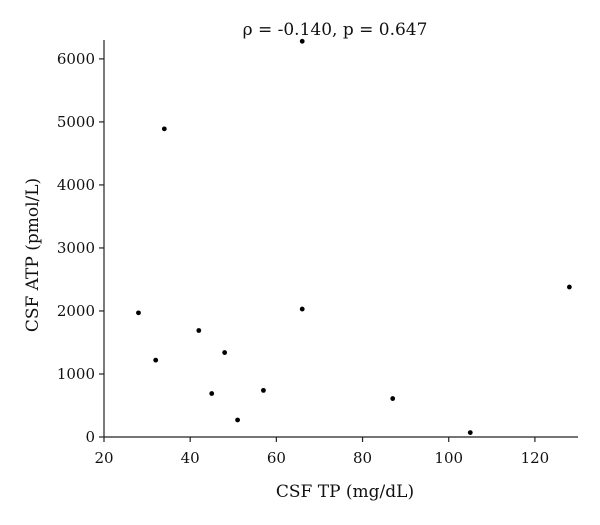 Image resolution: width=600 pixels, height=525 pixels. Describe the element at coordinates (448, 458) in the screenshot. I see `x-tick-label: 100` at that location.